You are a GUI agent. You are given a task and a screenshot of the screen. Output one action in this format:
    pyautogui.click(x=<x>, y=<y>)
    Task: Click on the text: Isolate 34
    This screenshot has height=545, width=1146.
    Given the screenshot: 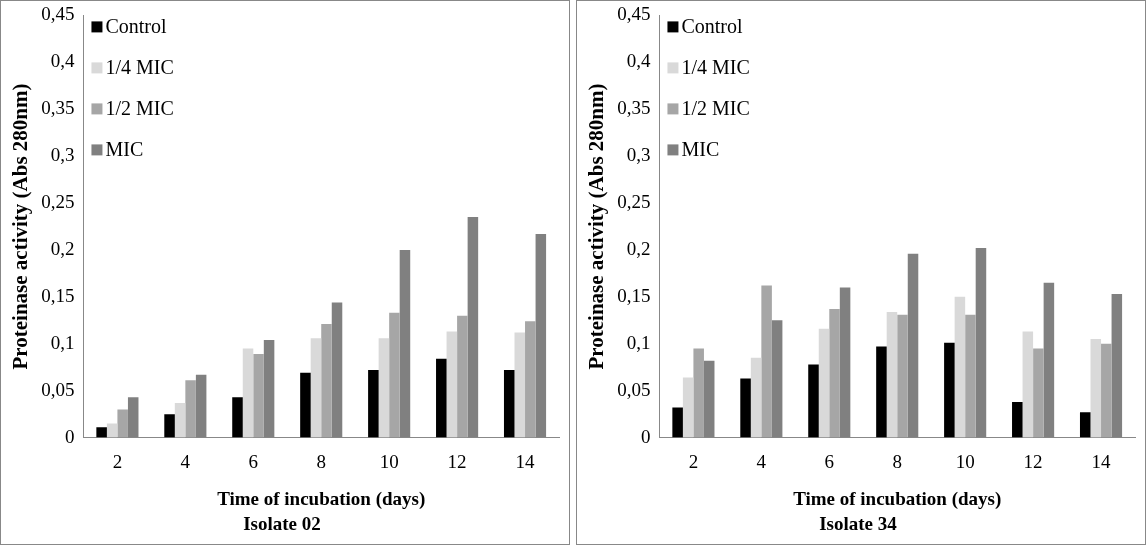 What is the action you would take?
    pyautogui.click(x=858, y=523)
    